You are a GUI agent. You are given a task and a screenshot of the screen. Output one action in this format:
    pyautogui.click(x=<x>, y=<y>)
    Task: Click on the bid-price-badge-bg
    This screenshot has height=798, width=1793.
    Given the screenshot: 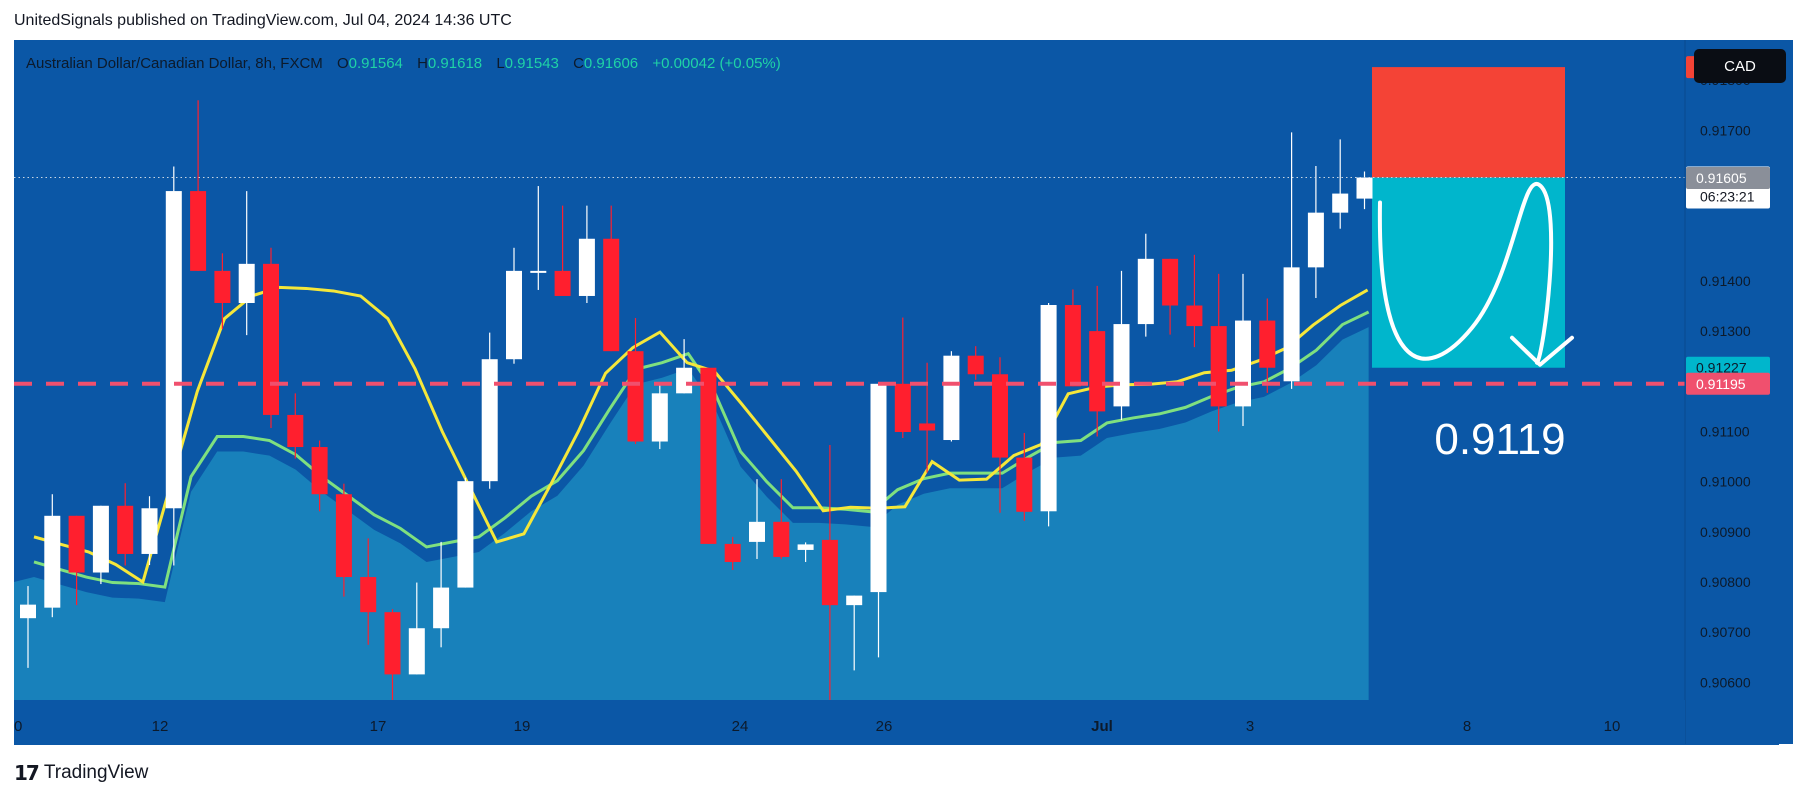 What is the action you would take?
    pyautogui.click(x=1728, y=178)
    